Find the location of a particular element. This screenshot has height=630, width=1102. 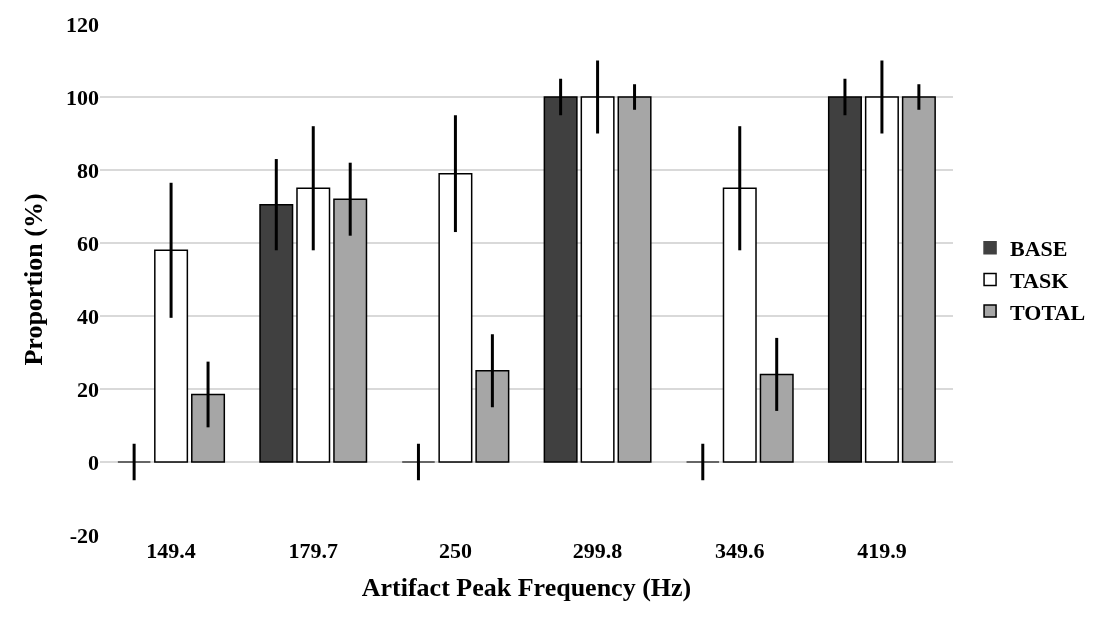

x-axis-title: Artifact Peak Frequency (Hz) is located at coordinates (526, 587).